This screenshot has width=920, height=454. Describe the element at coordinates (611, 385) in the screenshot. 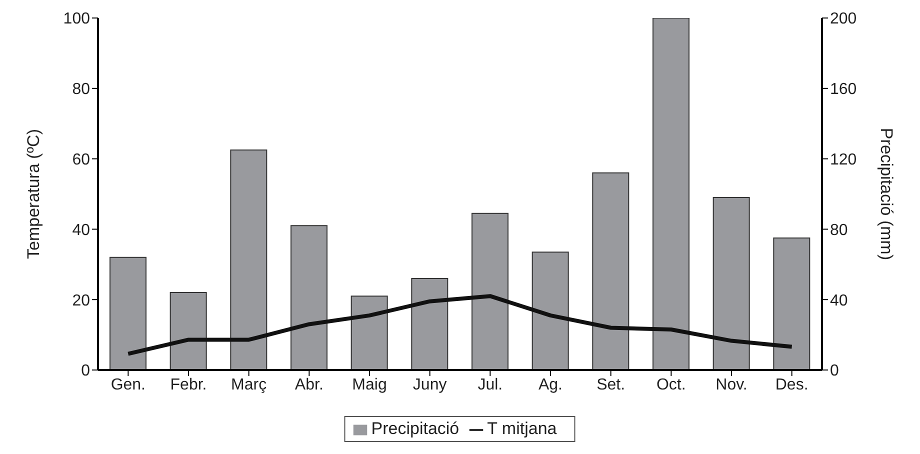

I see `x-tick-label: Set.` at that location.